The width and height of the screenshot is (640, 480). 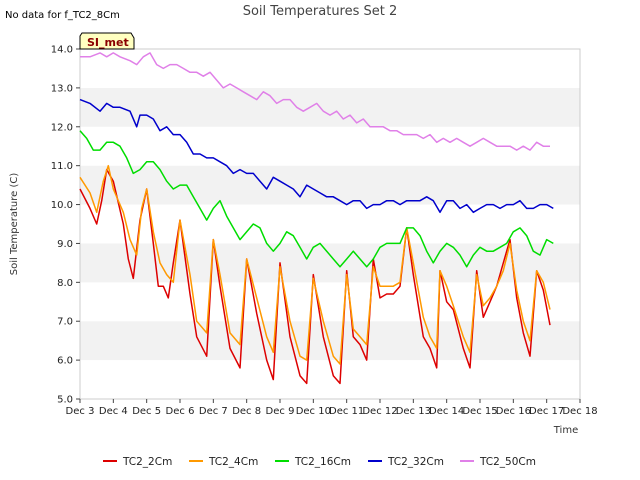 What do you see at coordinates (146, 411) in the screenshot?
I see `x-tick-label: Dec 5` at bounding box center [146, 411].